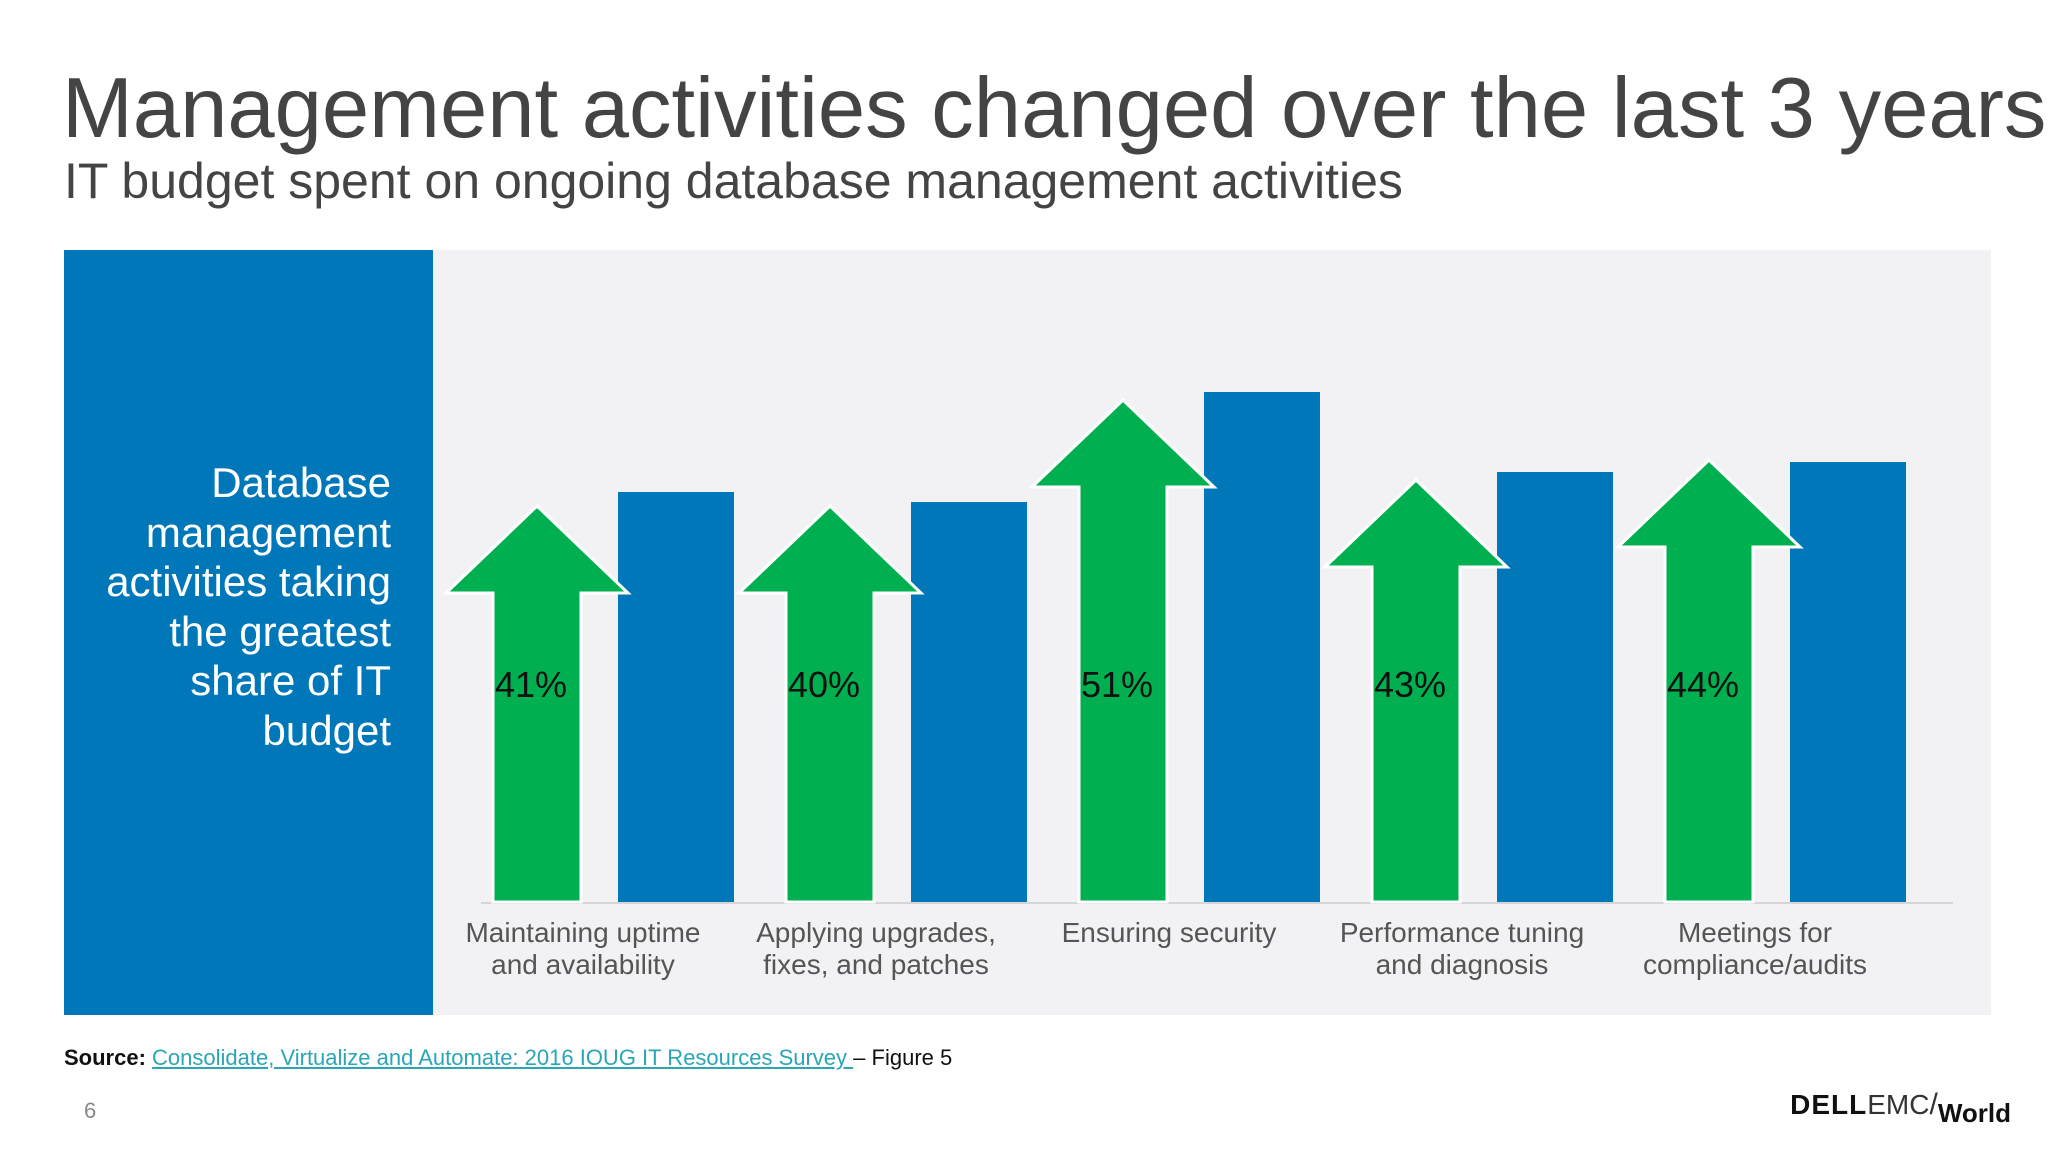  I want to click on source-label: Source:, so click(105, 1057).